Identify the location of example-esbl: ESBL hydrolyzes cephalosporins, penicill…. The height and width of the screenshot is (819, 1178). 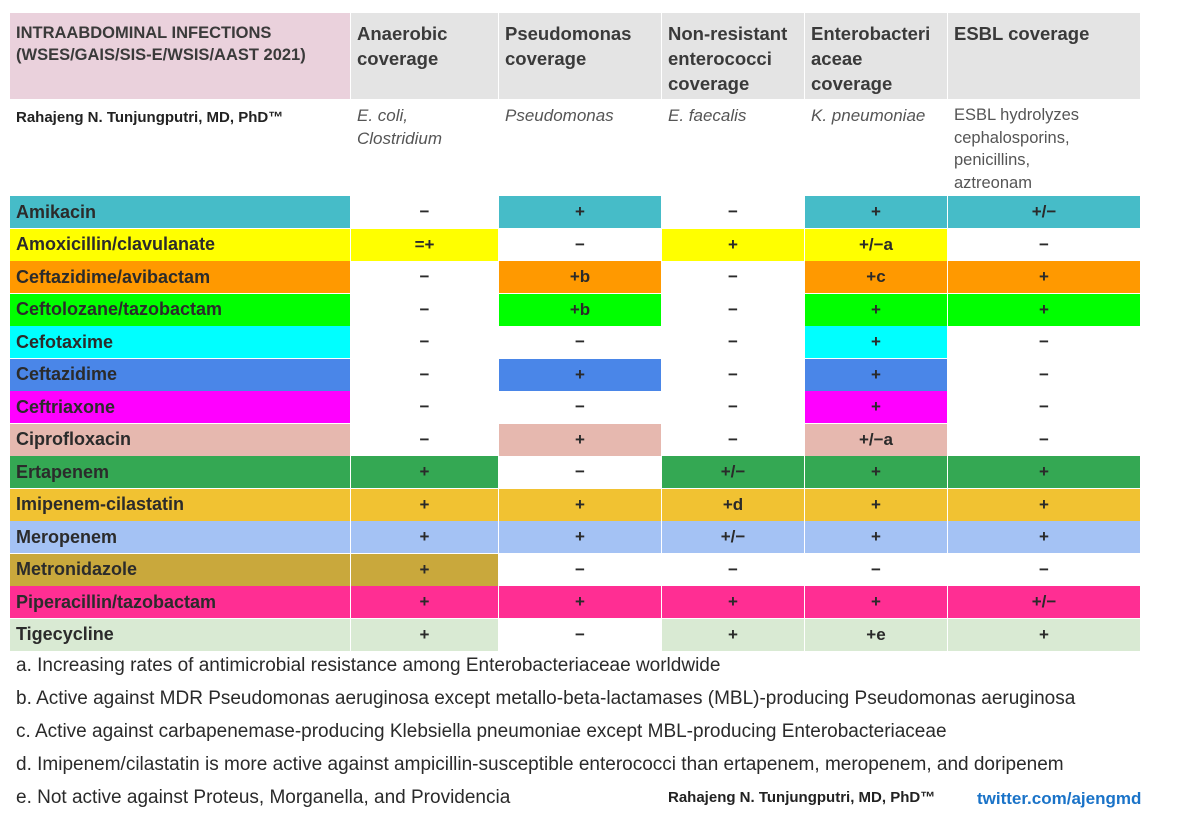
(1017, 149).